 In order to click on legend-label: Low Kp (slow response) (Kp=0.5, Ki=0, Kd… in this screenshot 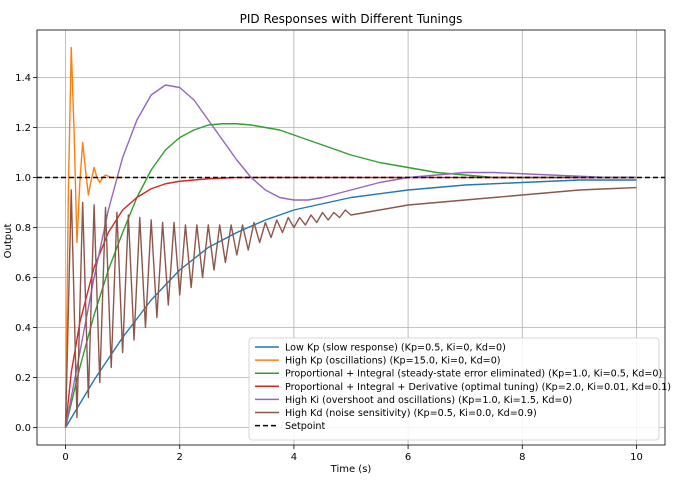, I will do `click(395, 348)`.